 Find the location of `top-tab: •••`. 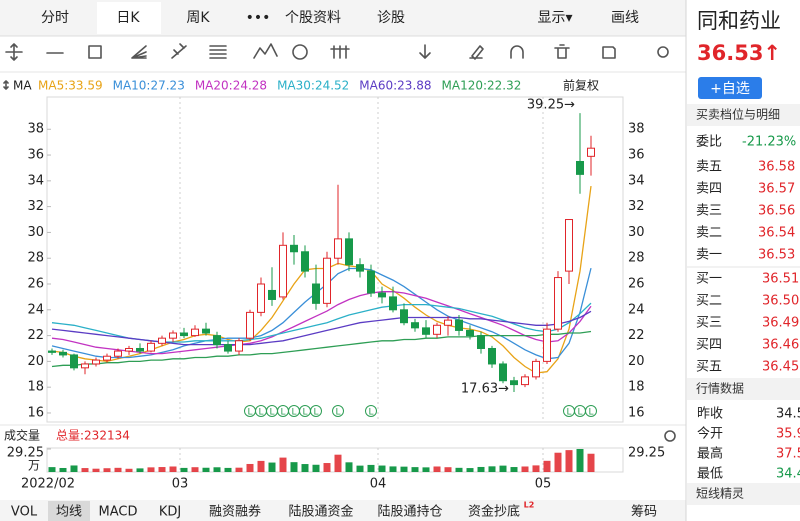

top-tab: ••• is located at coordinates (258, 18).